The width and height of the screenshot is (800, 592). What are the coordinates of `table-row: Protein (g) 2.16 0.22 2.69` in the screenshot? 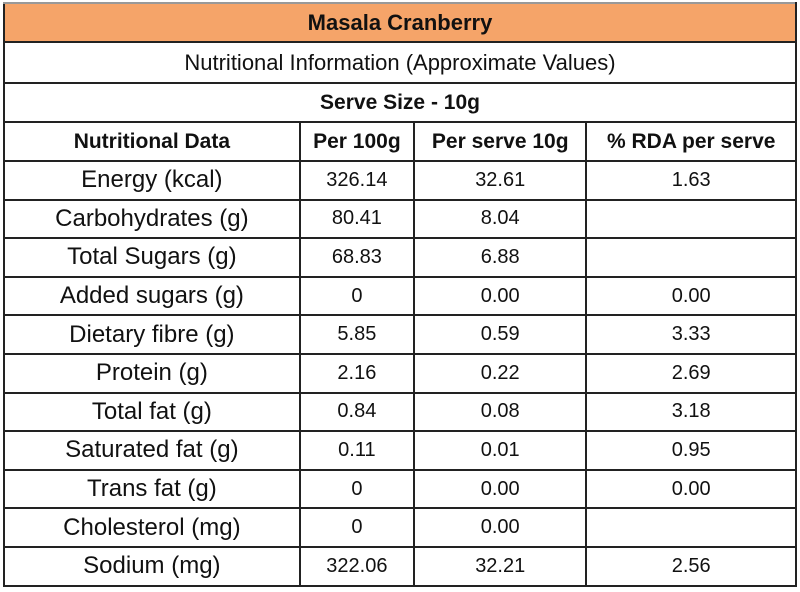 It's located at (400, 373).